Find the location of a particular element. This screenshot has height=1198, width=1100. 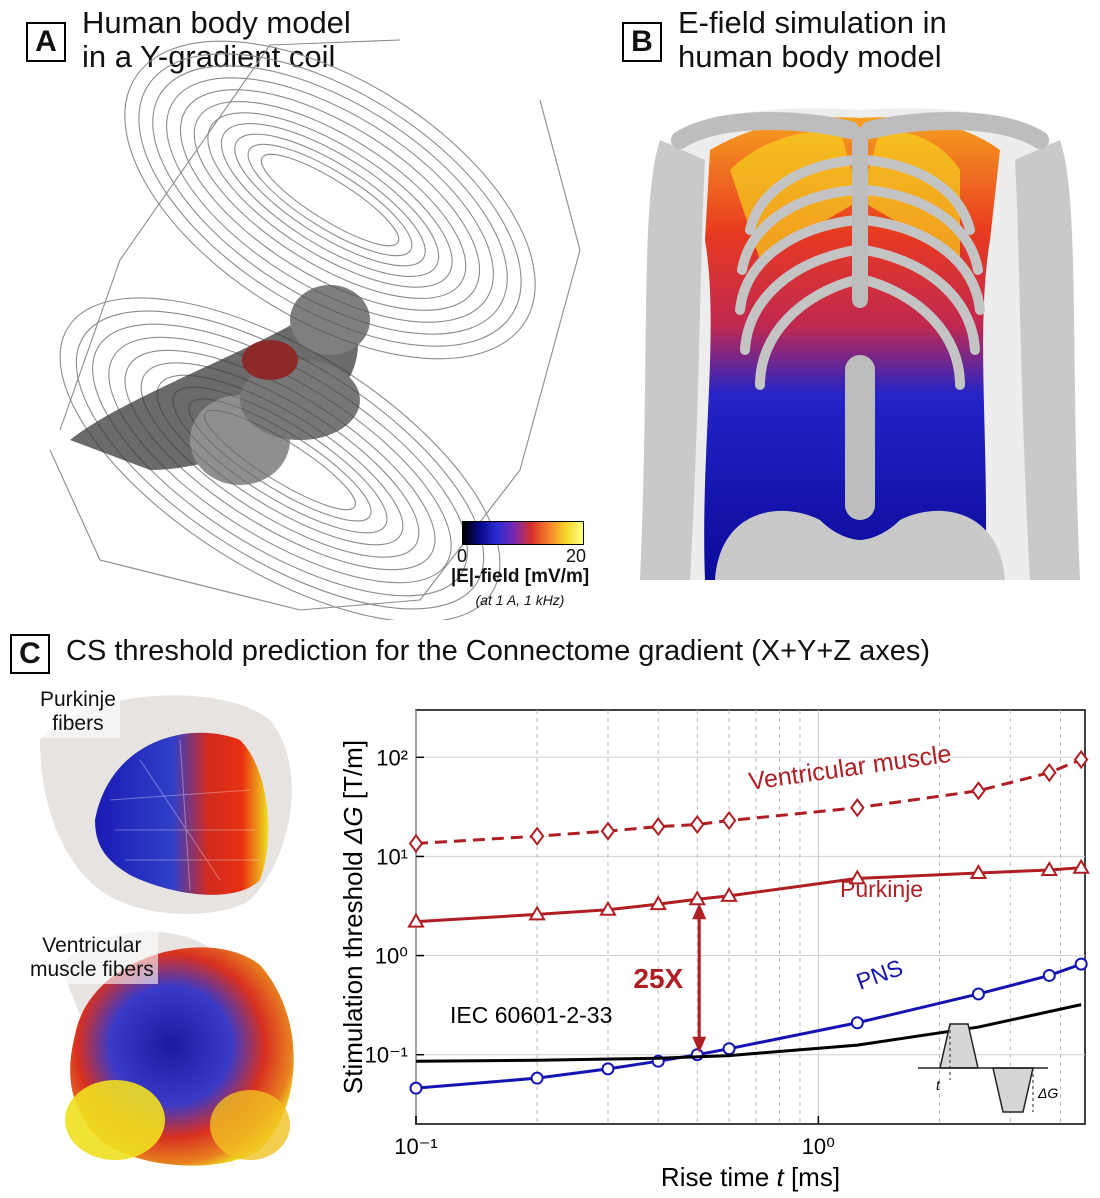

series-line-pns is located at coordinates (748, 1026).